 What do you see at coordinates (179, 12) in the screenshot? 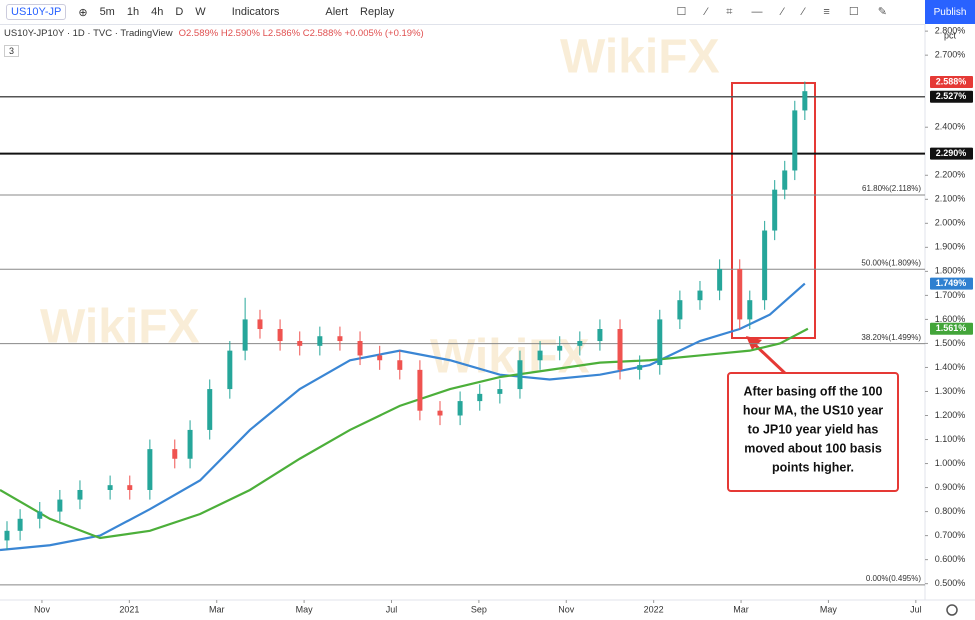
I see `interval: D` at bounding box center [179, 12].